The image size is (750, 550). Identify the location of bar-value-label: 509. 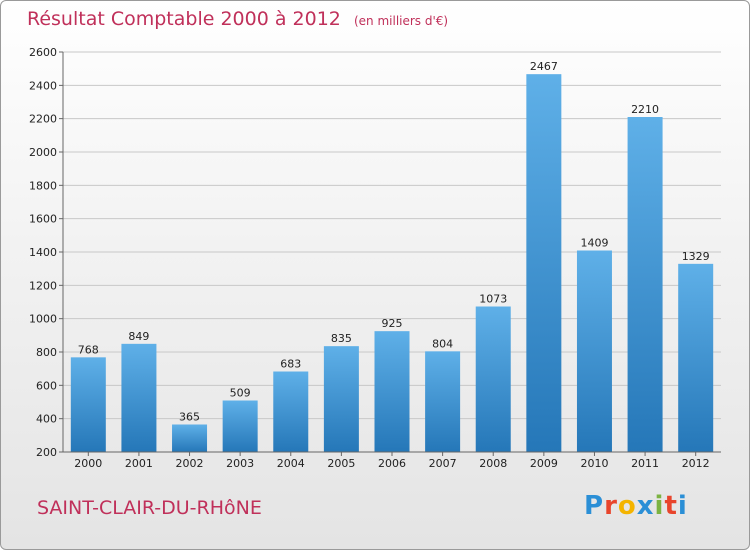
(240, 393).